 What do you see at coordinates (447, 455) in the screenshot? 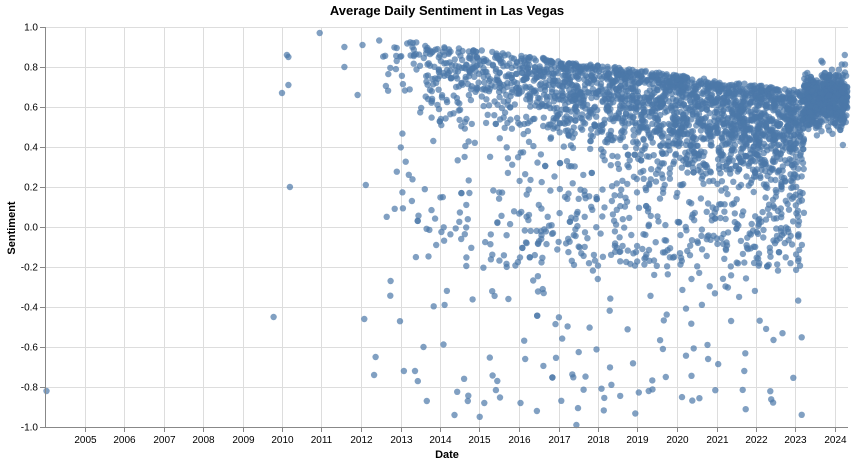
I see `x-axis-title: Date` at bounding box center [447, 455].